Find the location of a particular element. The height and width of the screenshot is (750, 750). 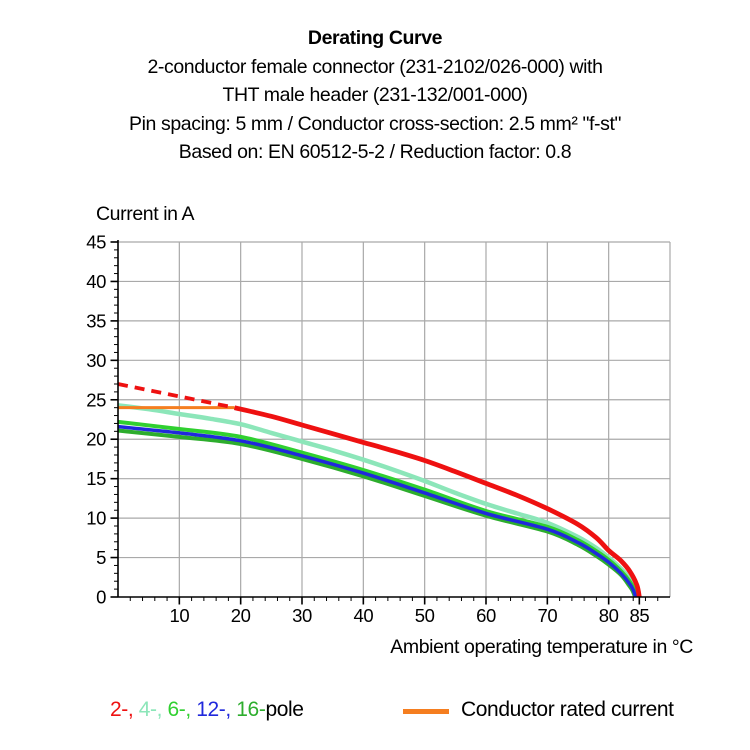

series-2-pole-extrapolation is located at coordinates (176, 396).